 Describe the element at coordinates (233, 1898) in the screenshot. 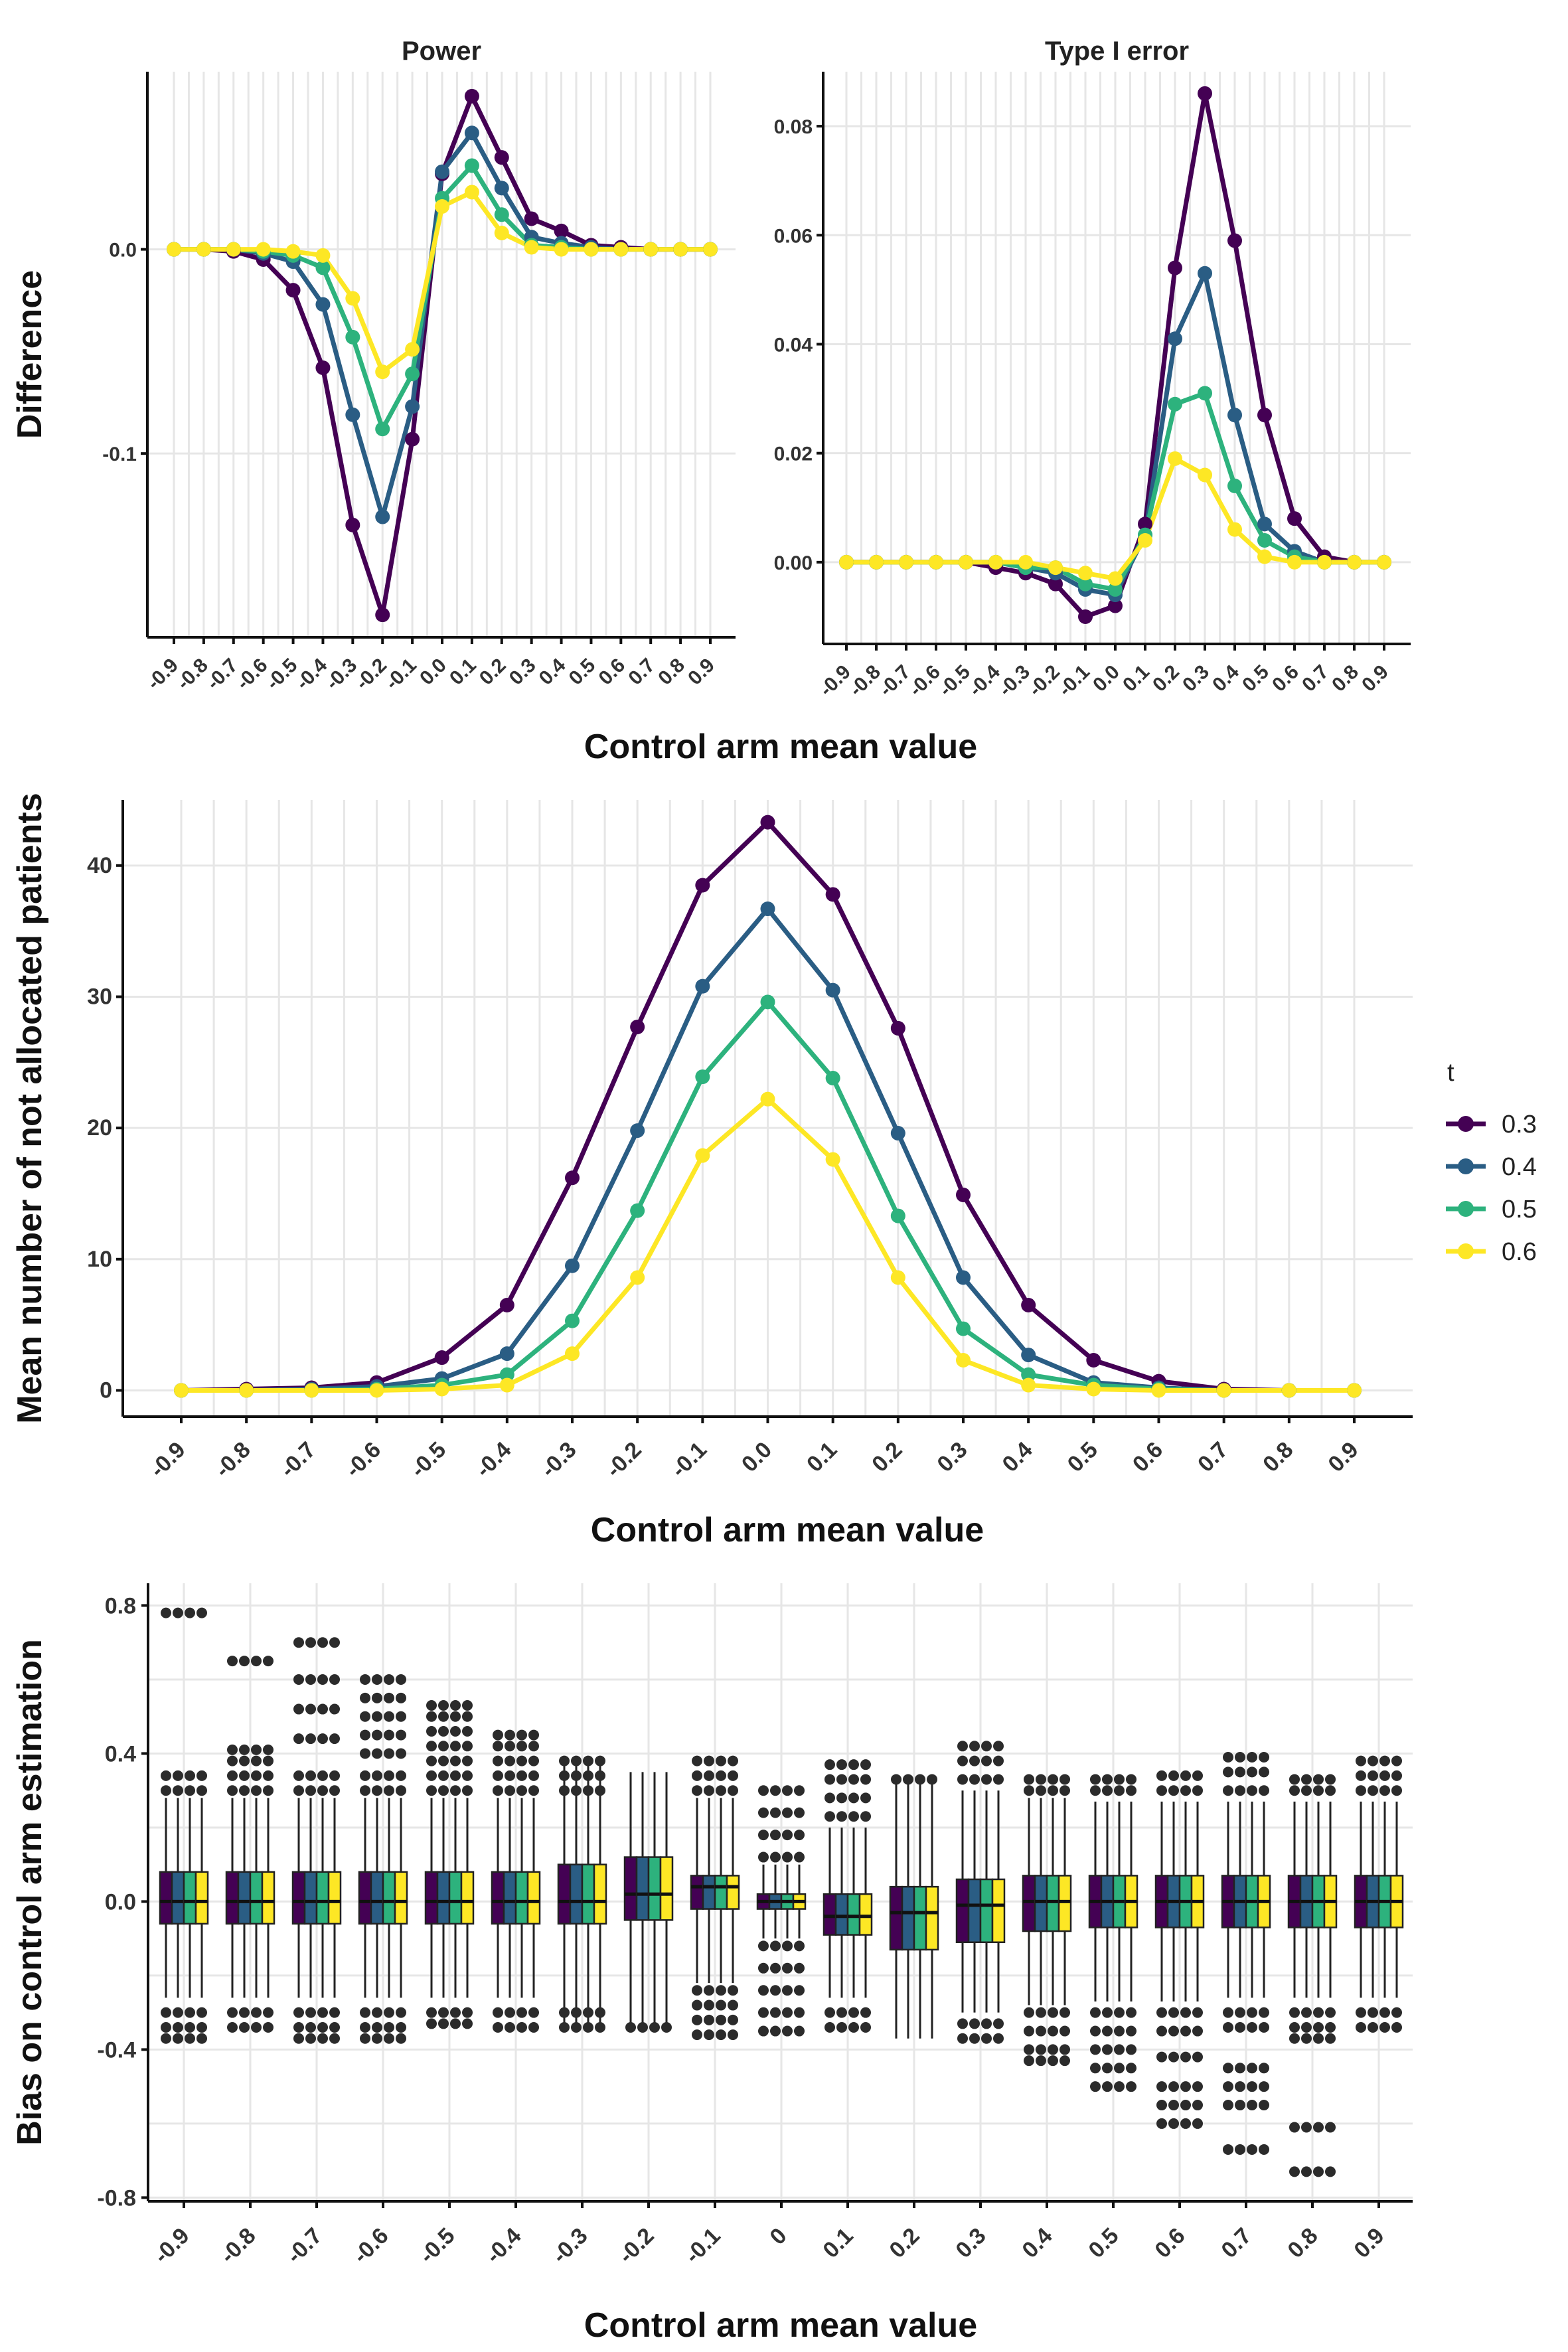

I see `box-t-0.3` at that location.